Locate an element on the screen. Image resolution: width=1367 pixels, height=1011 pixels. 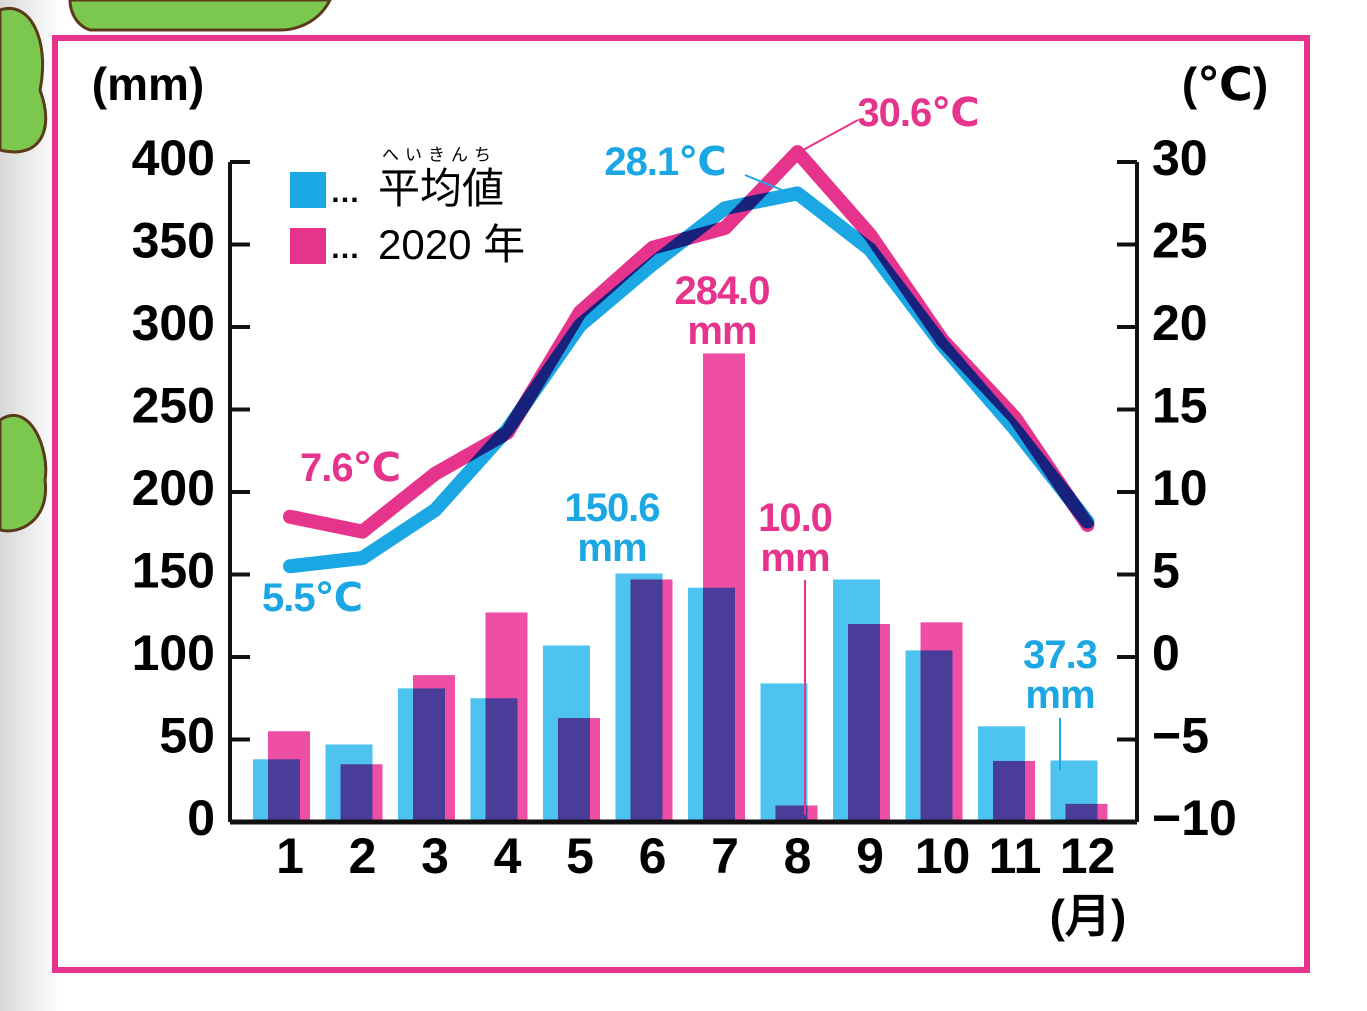
x-tick-label: 1 is located at coordinates (290, 856).